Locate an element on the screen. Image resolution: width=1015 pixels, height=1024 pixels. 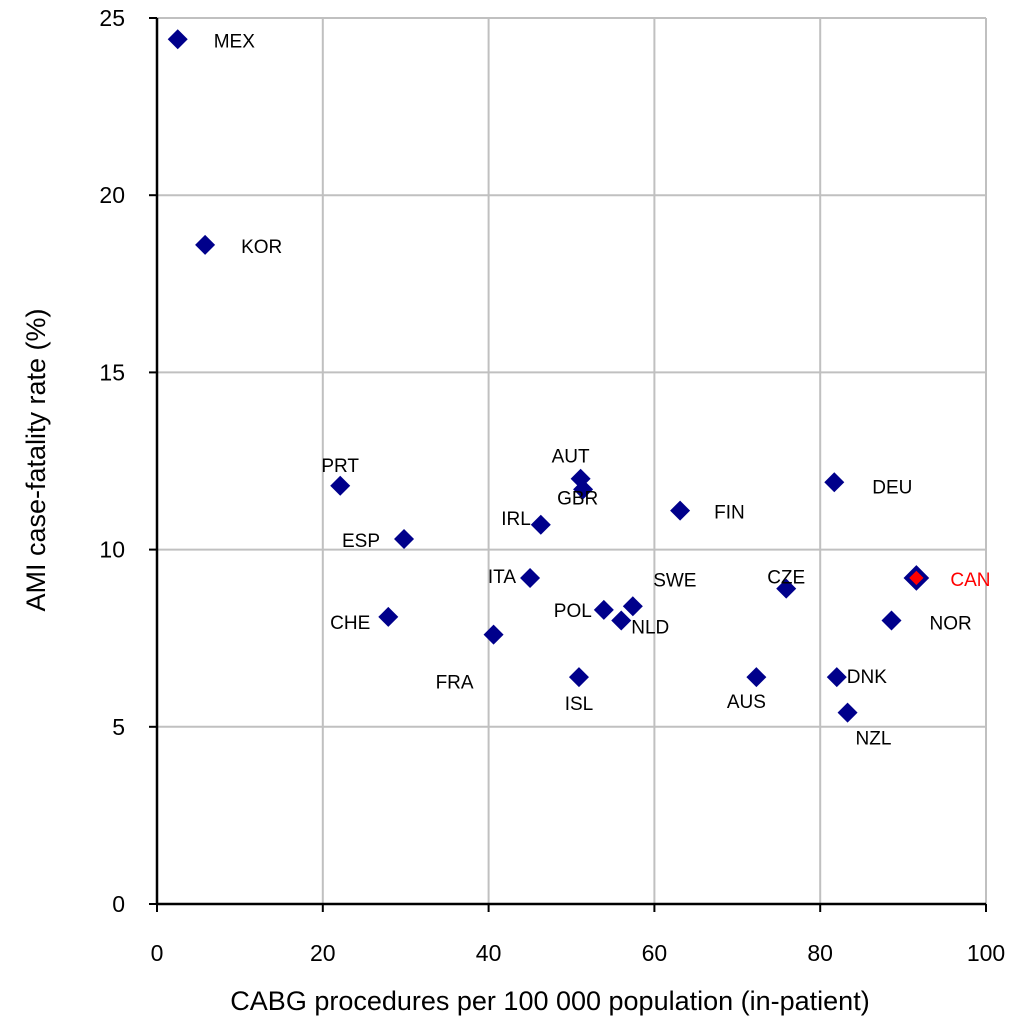
x-tick-label: 60 is located at coordinates (655, 953).